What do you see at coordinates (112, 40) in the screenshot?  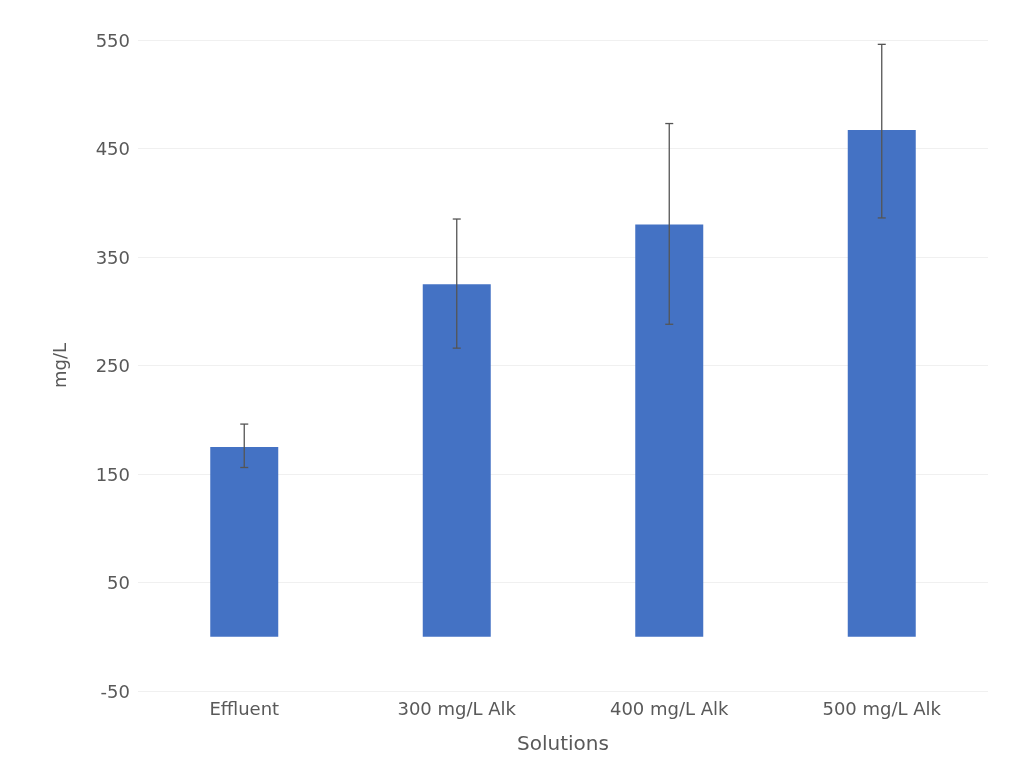 I see `y-tick-label: 550` at bounding box center [112, 40].